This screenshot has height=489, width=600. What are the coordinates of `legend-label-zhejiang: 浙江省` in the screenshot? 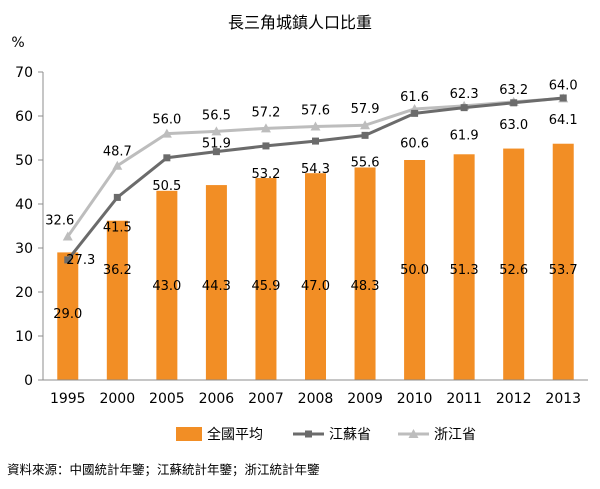 It's located at (455, 435).